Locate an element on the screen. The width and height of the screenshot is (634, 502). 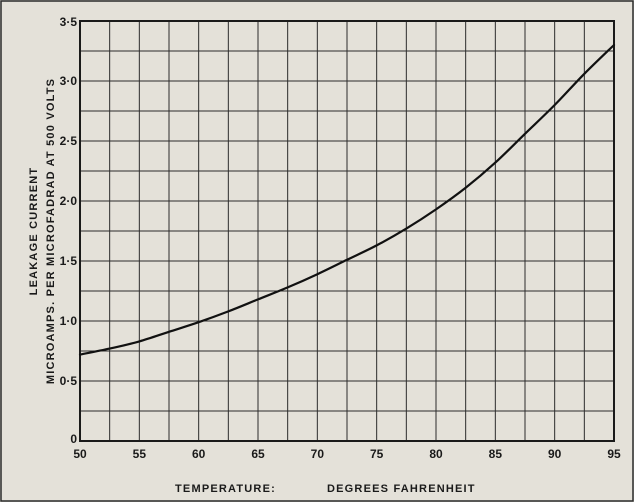
y-tick-label: 1·5 is located at coordinates (69, 261).